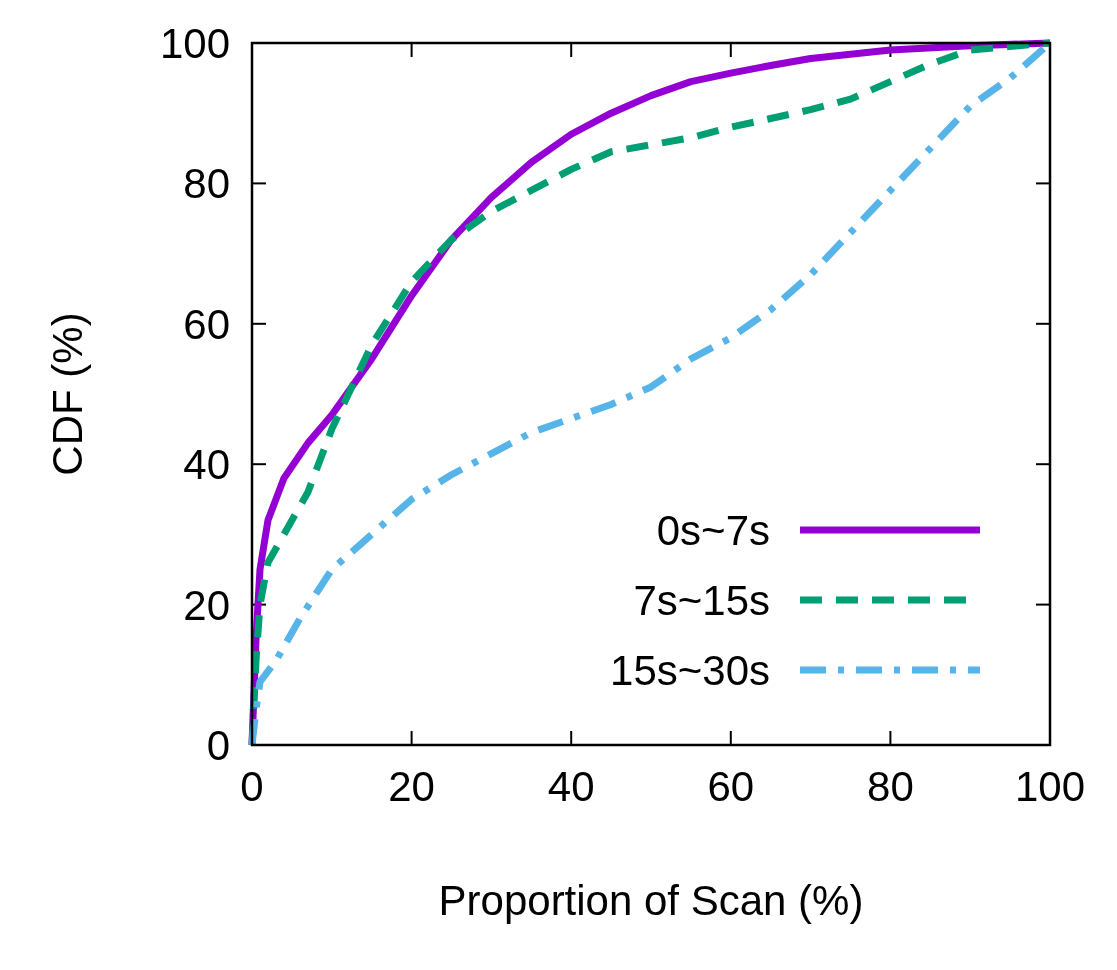  Describe the element at coordinates (67, 394) in the screenshot. I see `y-axis-title: CDF (%)` at that location.